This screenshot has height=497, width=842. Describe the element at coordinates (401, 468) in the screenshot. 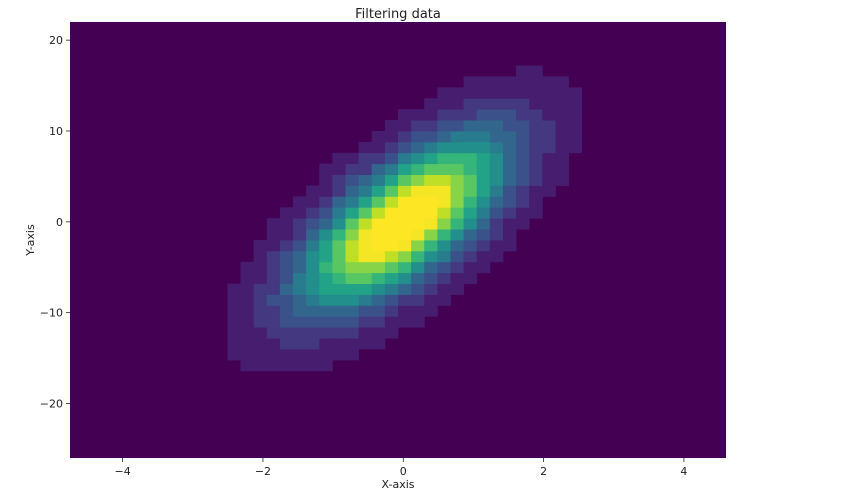

I see `x-axis: −4 −2 0 2 4` at that location.